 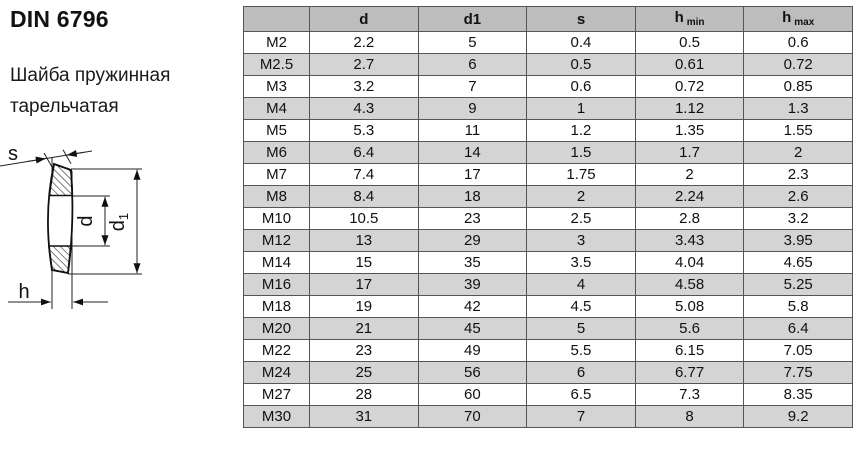 I want to click on cell-d1: 6, so click(x=472, y=64).